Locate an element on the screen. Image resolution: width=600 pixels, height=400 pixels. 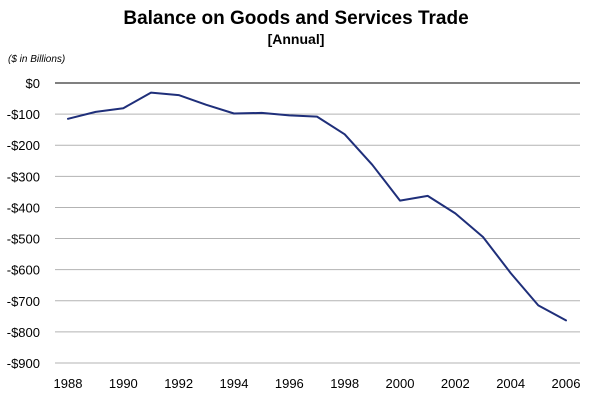
x-tick-label: 2002 is located at coordinates (455, 383).